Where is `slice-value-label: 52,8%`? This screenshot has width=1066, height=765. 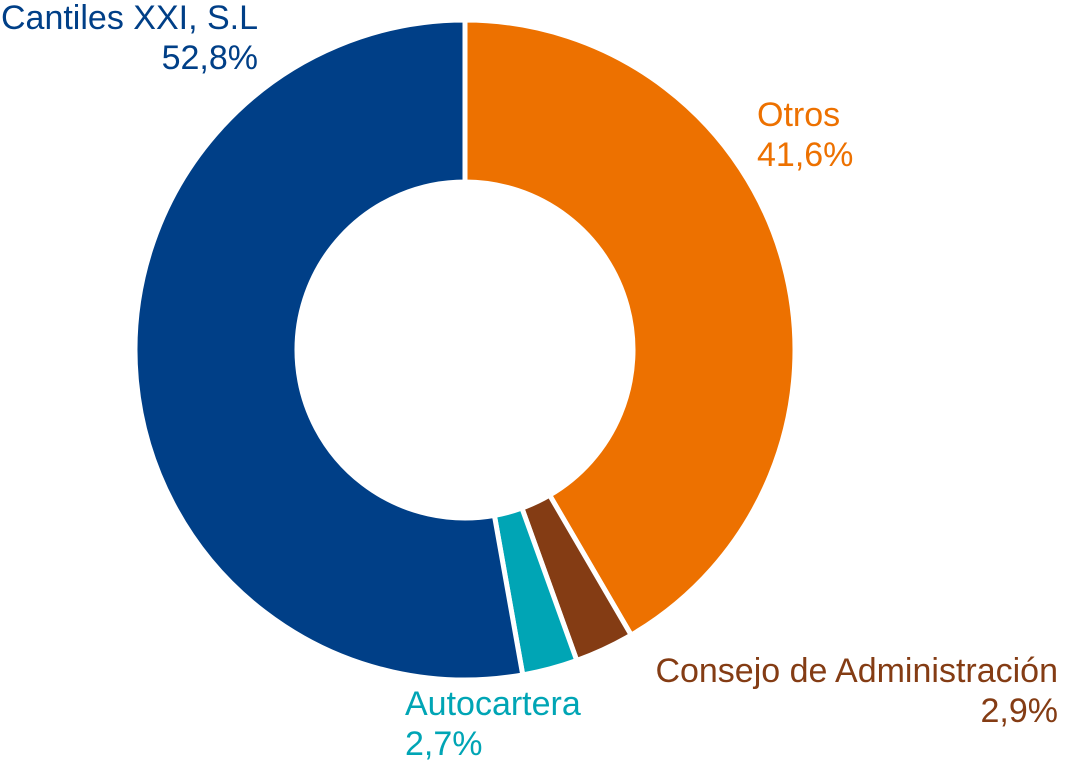 slice-value-label: 52,8% is located at coordinates (210, 58).